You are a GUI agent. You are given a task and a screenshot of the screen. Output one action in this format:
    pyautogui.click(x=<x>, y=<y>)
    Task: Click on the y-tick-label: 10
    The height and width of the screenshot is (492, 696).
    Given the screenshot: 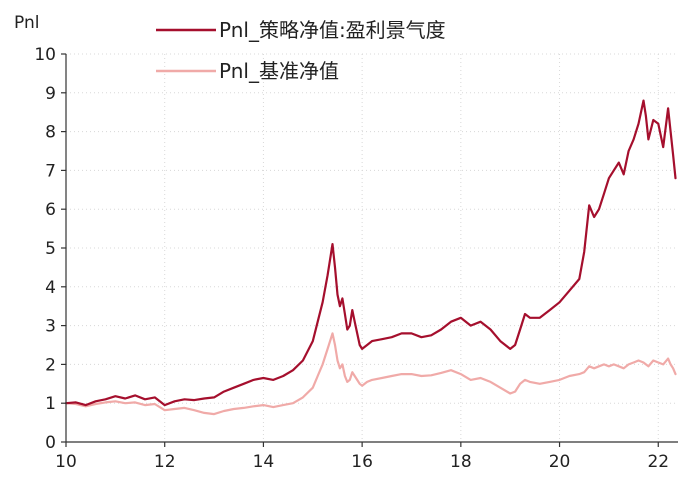 What is the action you would take?
    pyautogui.click(x=45, y=55)
    